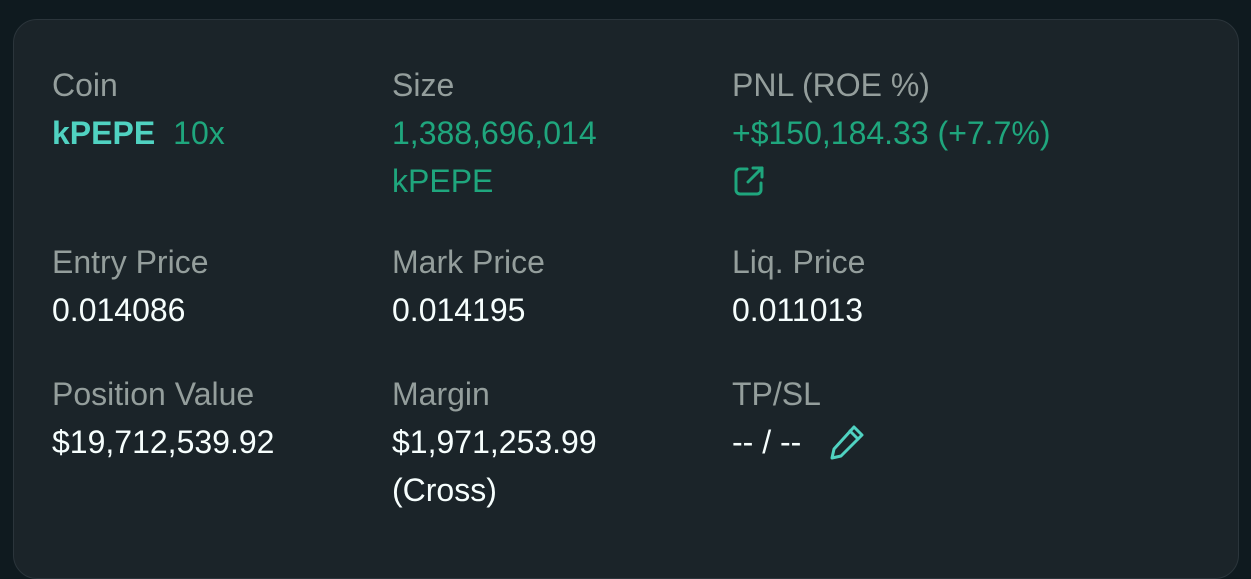 The width and height of the screenshot is (1251, 579). I want to click on margin-cell: Margin $1,971,253.99 (Cross), so click(494, 442).